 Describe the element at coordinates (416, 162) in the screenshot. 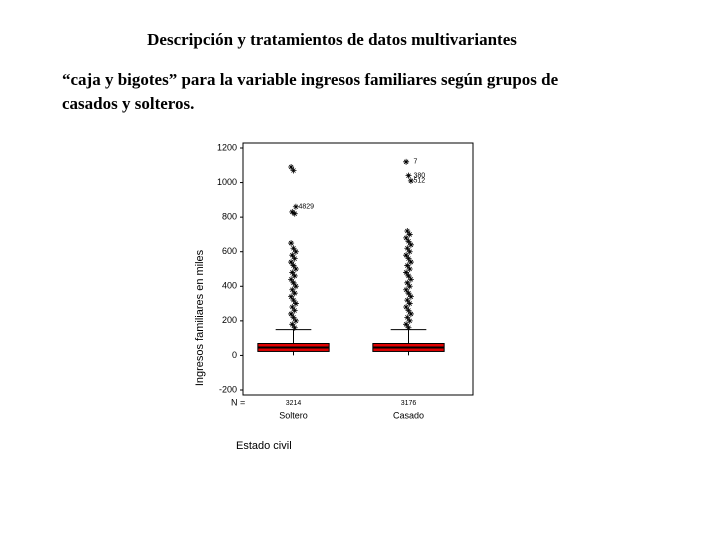

I see `outlier-label: 7` at that location.